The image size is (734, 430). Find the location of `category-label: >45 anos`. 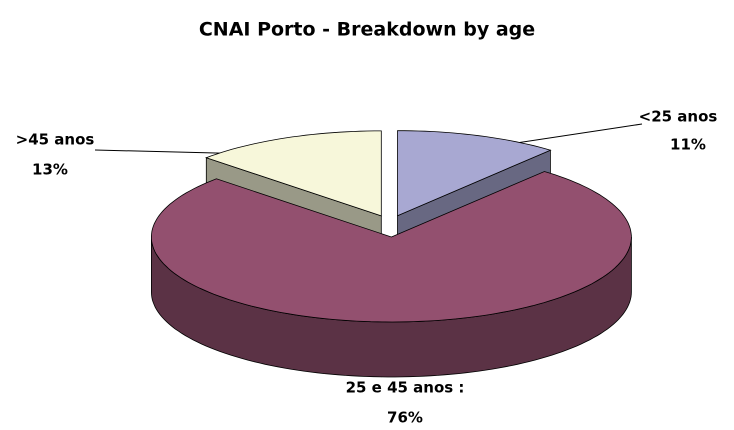

category-label: >45 anos is located at coordinates (55, 140).